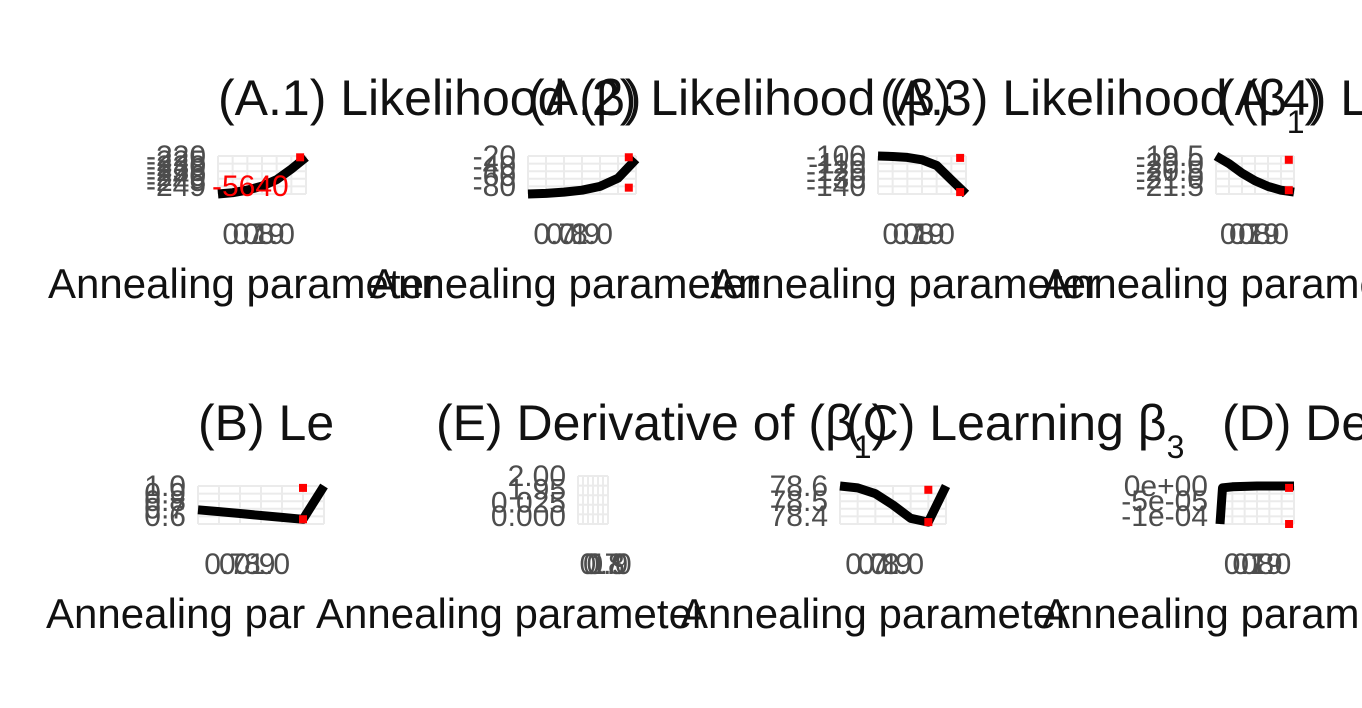 Image resolution: width=1362 pixels, height=708 pixels. Describe the element at coordinates (1164, 516) in the screenshot. I see `y-tick-label: -1e-04` at that location.